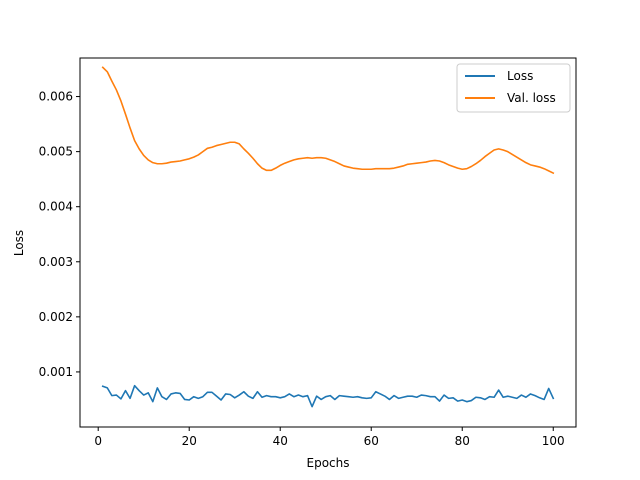  What do you see at coordinates (280, 441) in the screenshot?
I see `x-tick-label: 40` at bounding box center [280, 441].